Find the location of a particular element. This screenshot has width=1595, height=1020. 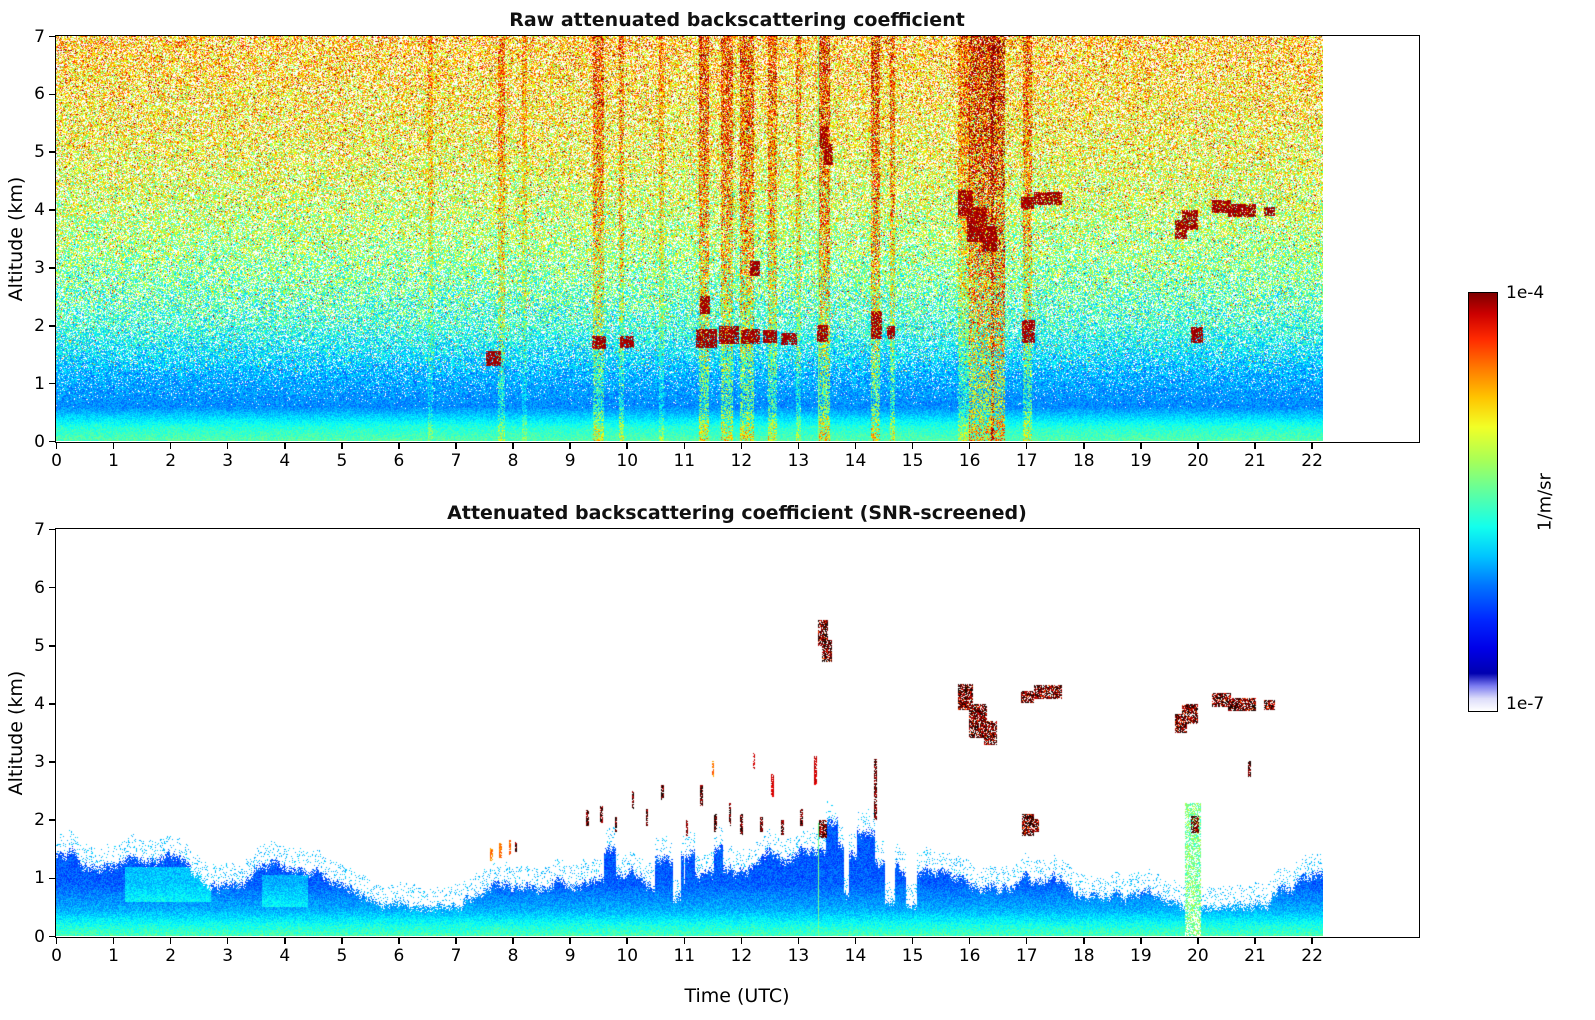

screened-x-tick-label: 8 is located at coordinates (513, 956).